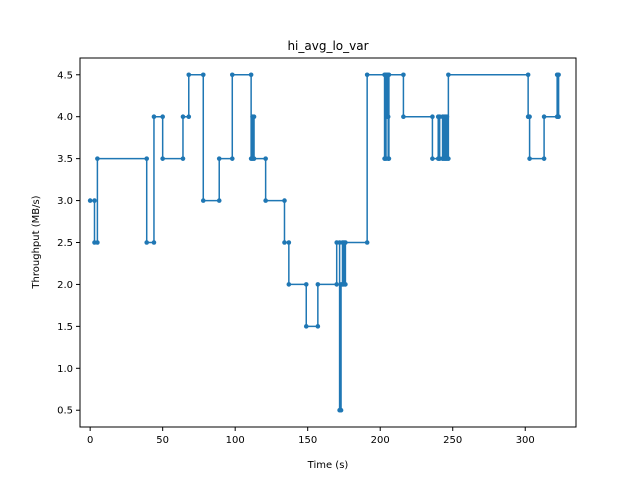 The width and height of the screenshot is (640, 480). Describe the element at coordinates (525, 440) in the screenshot. I see `x-tick-label: 300` at that location.